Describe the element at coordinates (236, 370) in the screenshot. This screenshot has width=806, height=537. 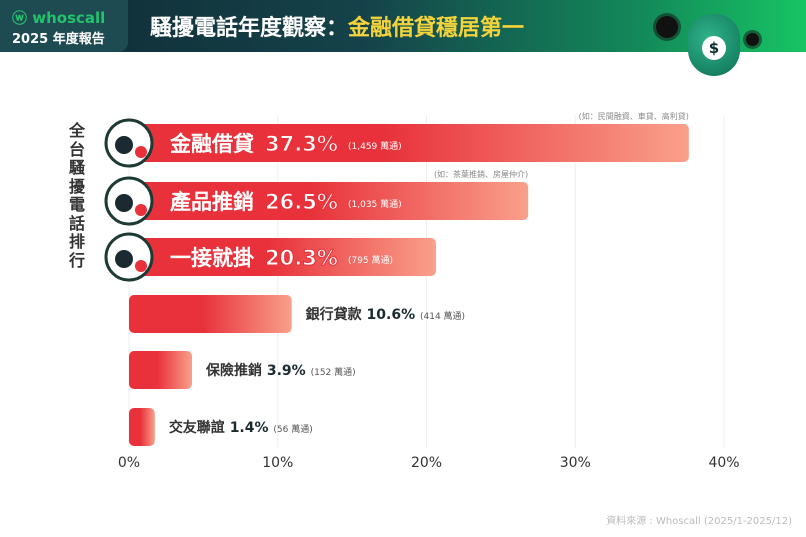
I see `category-label: 保險推銷` at that location.